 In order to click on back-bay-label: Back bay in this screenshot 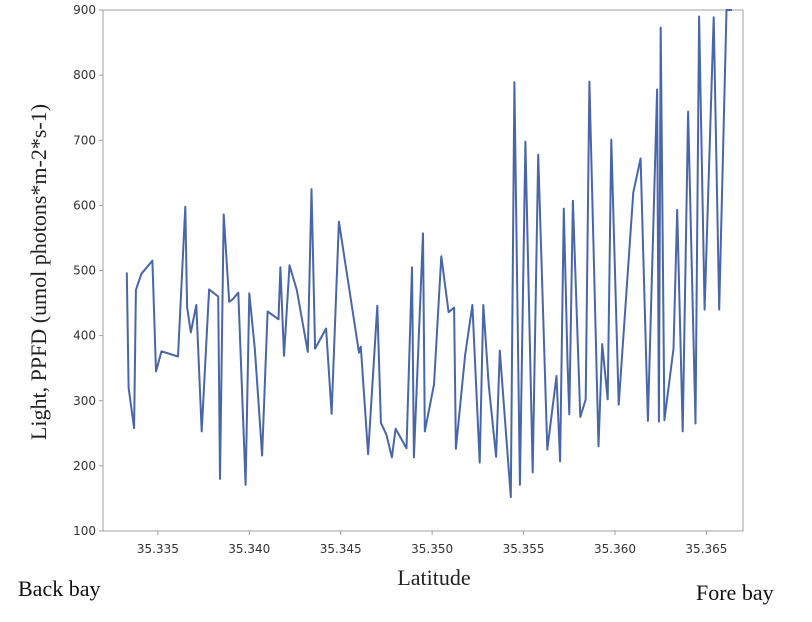, I will do `click(59, 588)`.